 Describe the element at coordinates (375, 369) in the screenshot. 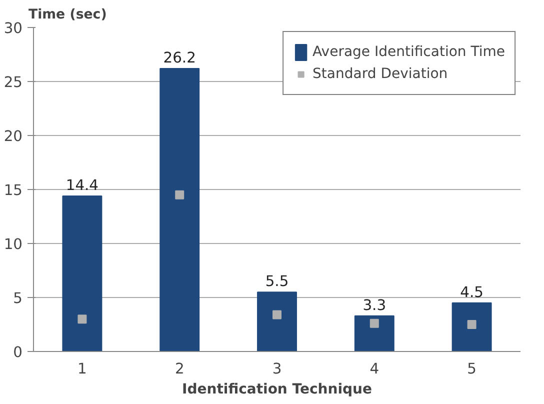

I see `x-tick-label: 4` at that location.